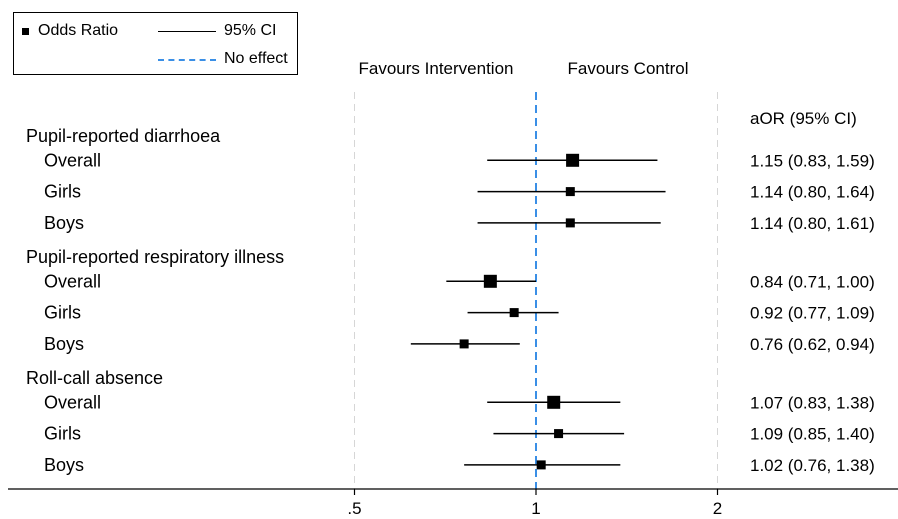 This screenshot has height=519, width=898. What do you see at coordinates (717, 508) in the screenshot?
I see `x-tick-label: 2` at bounding box center [717, 508].